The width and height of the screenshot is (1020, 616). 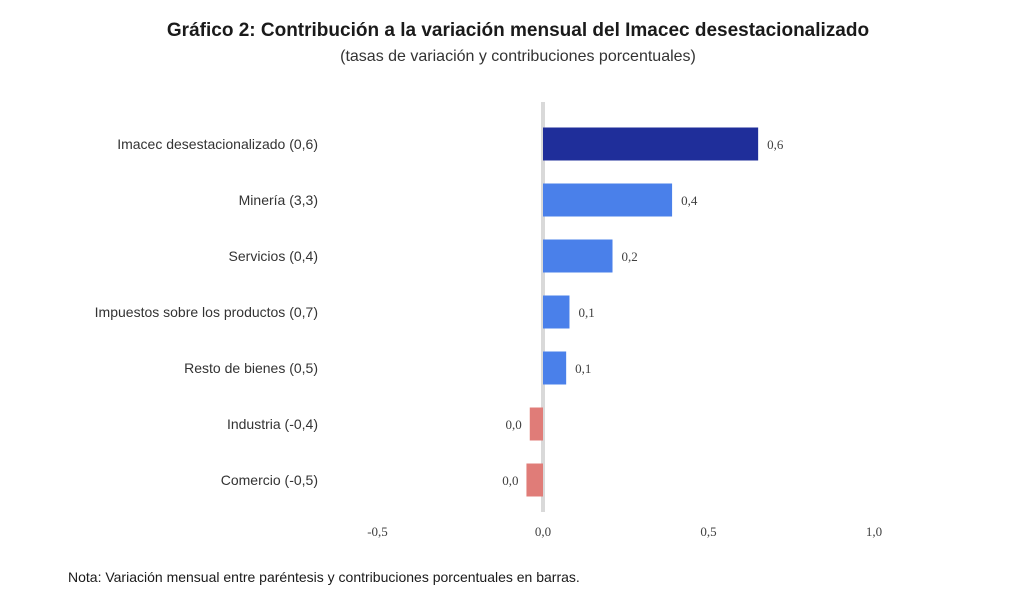 What do you see at coordinates (278, 200) in the screenshot?
I see `category-label: Minería (3,3)` at bounding box center [278, 200].